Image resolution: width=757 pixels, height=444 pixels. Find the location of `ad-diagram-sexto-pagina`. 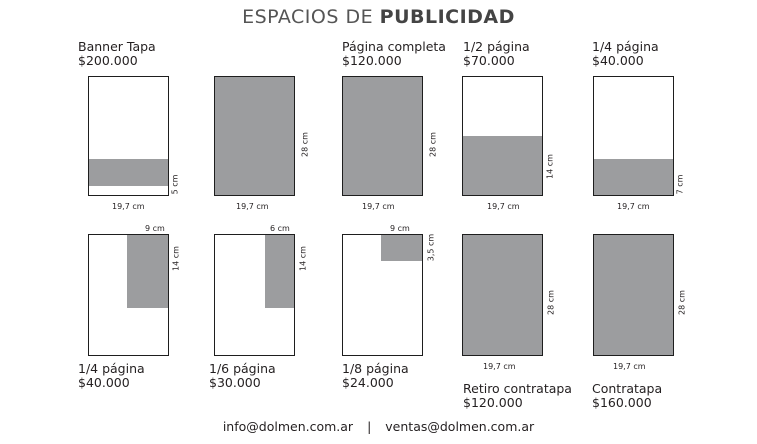

ad-diagram-sexto-pagina is located at coordinates (254, 295).